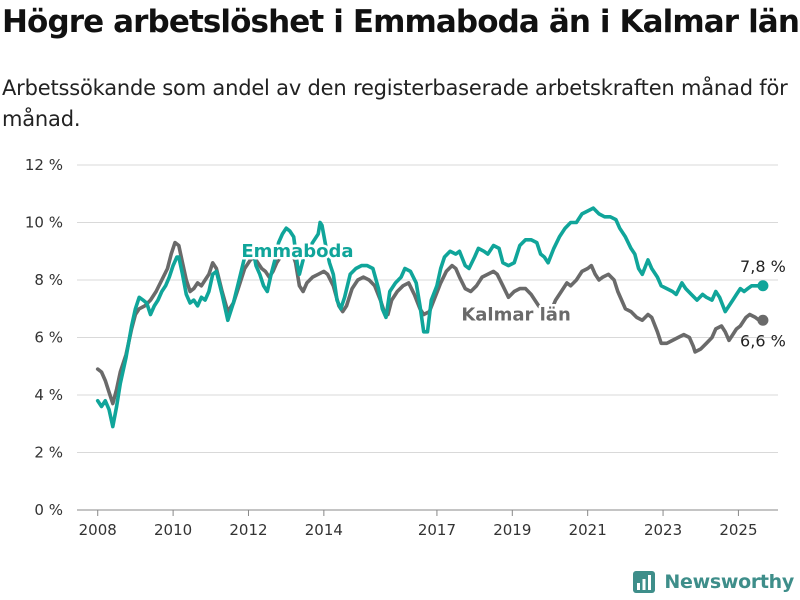 The width and height of the screenshot is (800, 600). What do you see at coordinates (763, 340) in the screenshot?
I see `kalmar-end-value: 6,6 %` at bounding box center [763, 340].